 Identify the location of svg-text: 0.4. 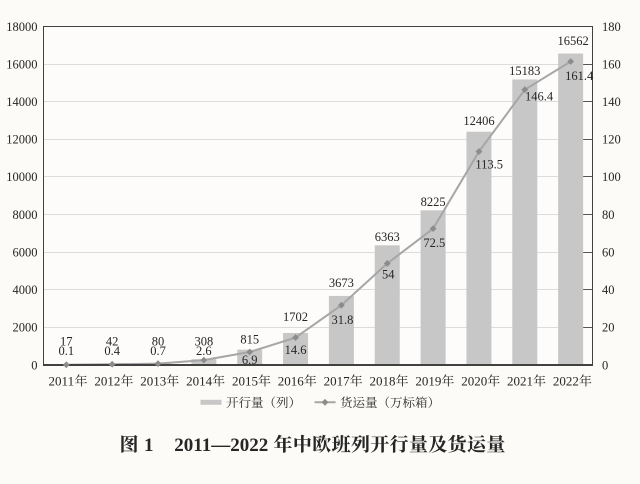
(112, 351).